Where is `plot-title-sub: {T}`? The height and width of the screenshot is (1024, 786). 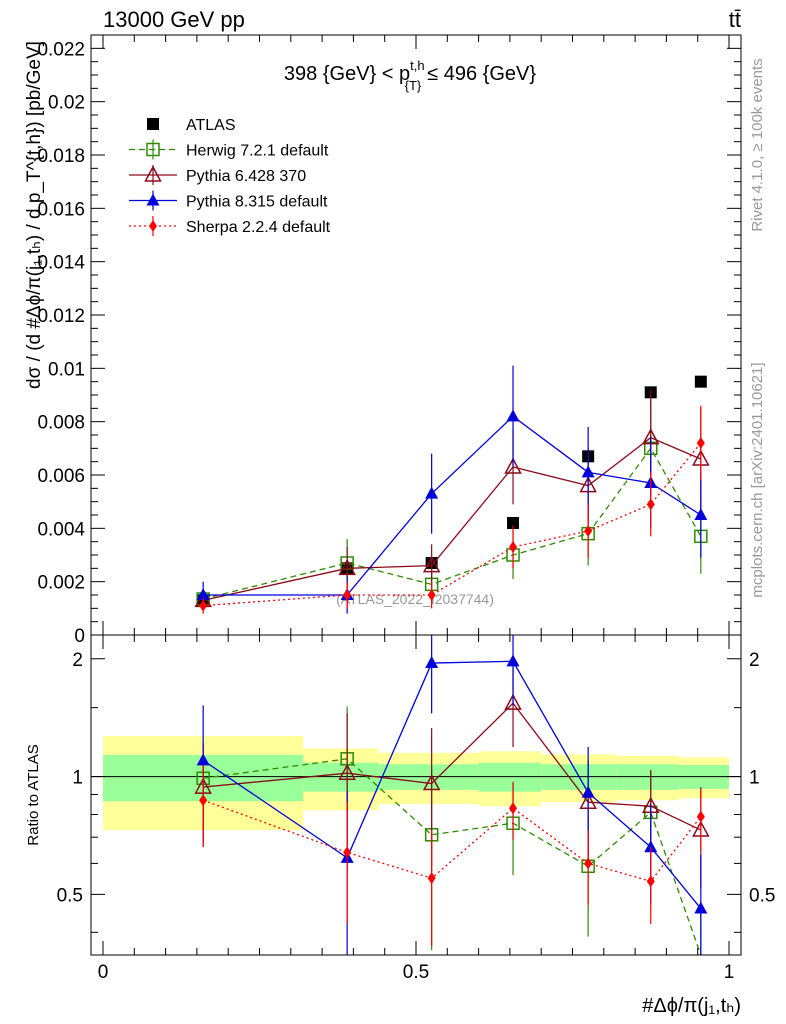
plot-title-sub: {T} is located at coordinates (413, 85).